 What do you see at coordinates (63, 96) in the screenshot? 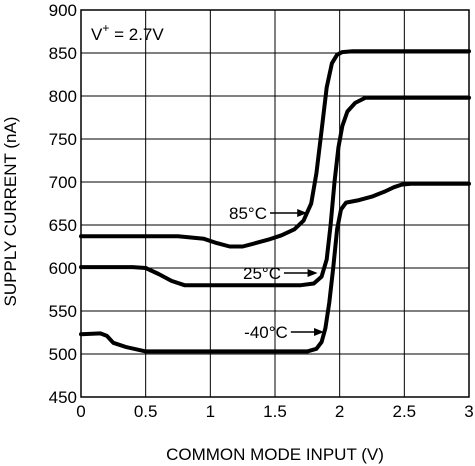
I see `y-tick-label: 800` at bounding box center [63, 96].